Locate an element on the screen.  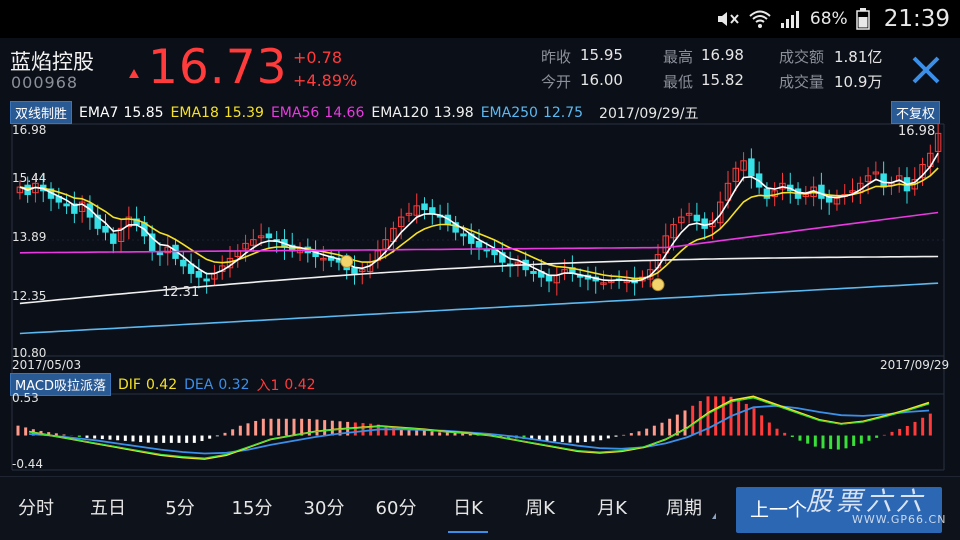
ema-label: EMA250 is located at coordinates (509, 112).